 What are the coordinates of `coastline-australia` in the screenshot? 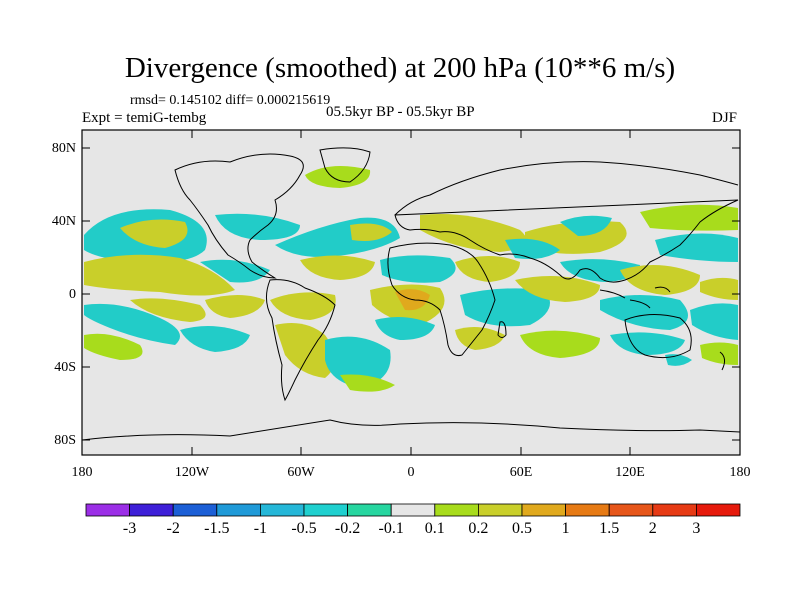 It's located at (658, 336).